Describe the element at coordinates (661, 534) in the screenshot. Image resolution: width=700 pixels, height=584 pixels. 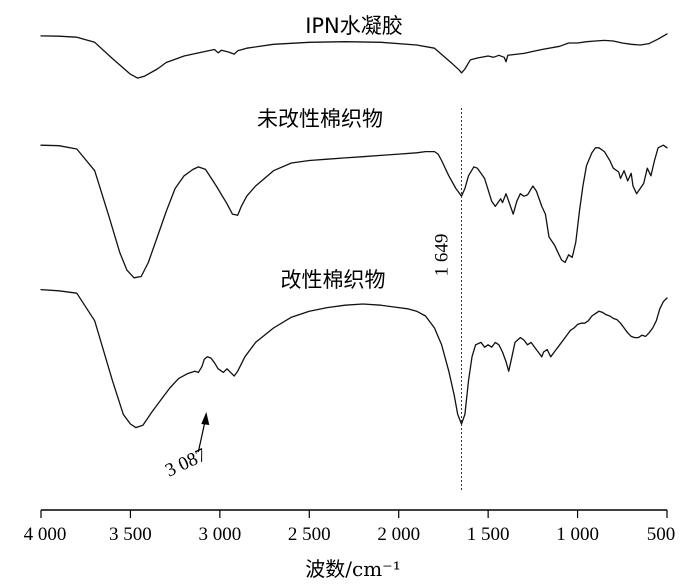
I see `x-tick-label-500: 500` at that location.